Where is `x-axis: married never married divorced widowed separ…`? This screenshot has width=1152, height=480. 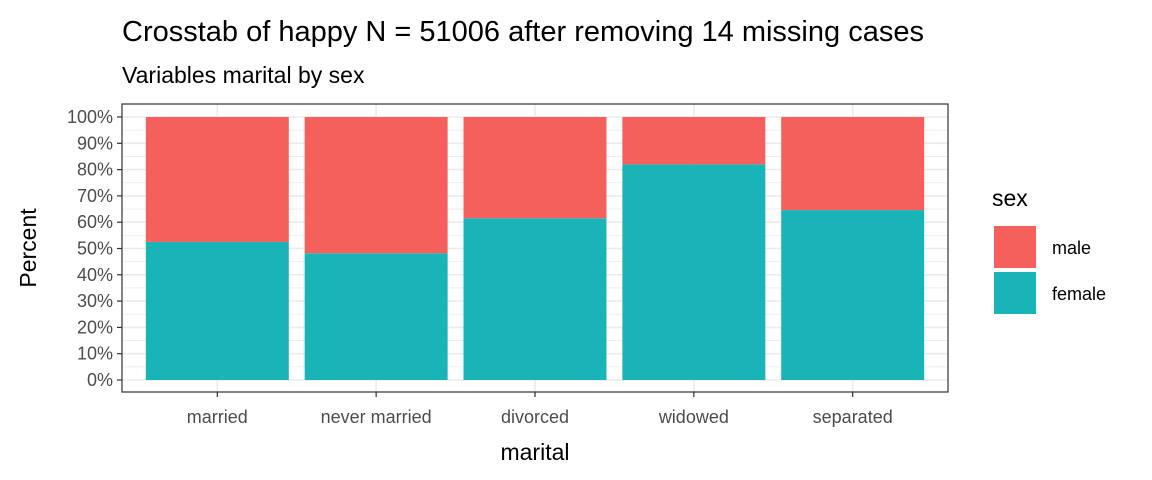 x-axis: married never married divorced widowed separ… is located at coordinates (540, 409).